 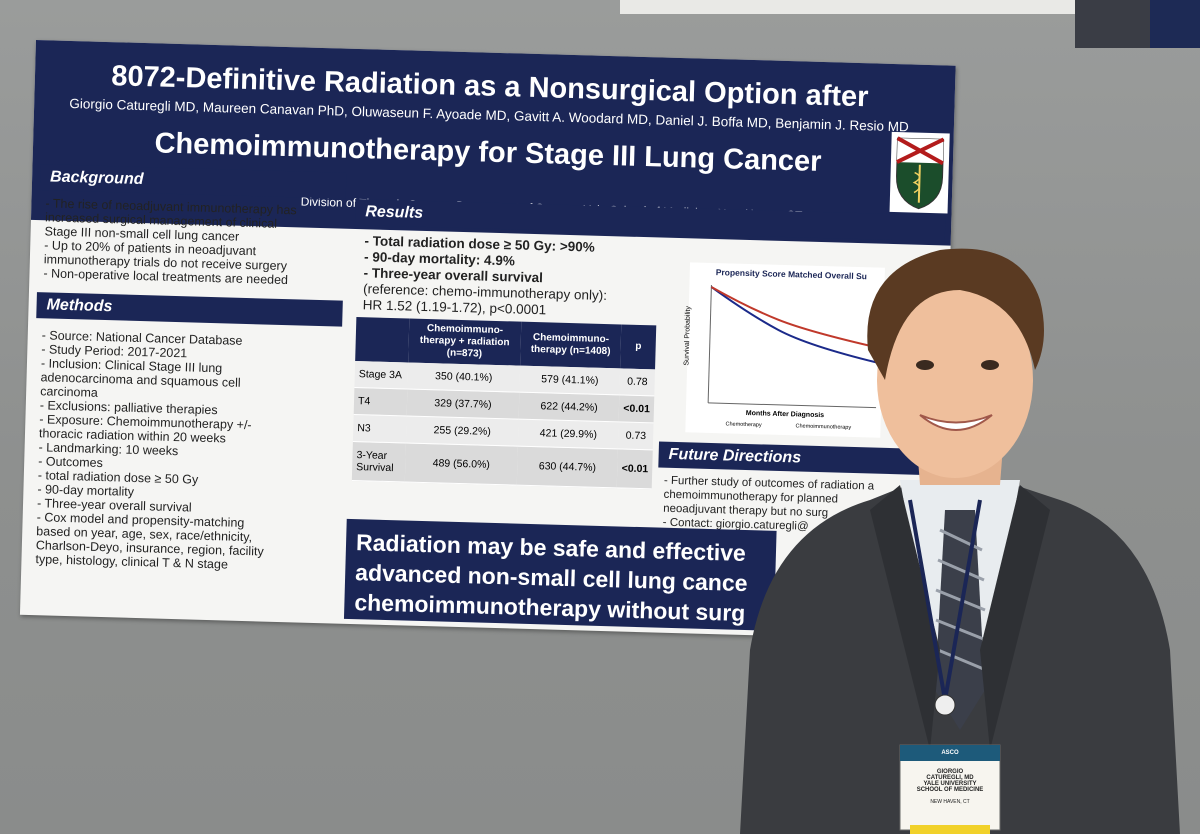 What do you see at coordinates (950, 802) in the screenshot?
I see `badge-city: NEW HAVEN, CT` at bounding box center [950, 802].